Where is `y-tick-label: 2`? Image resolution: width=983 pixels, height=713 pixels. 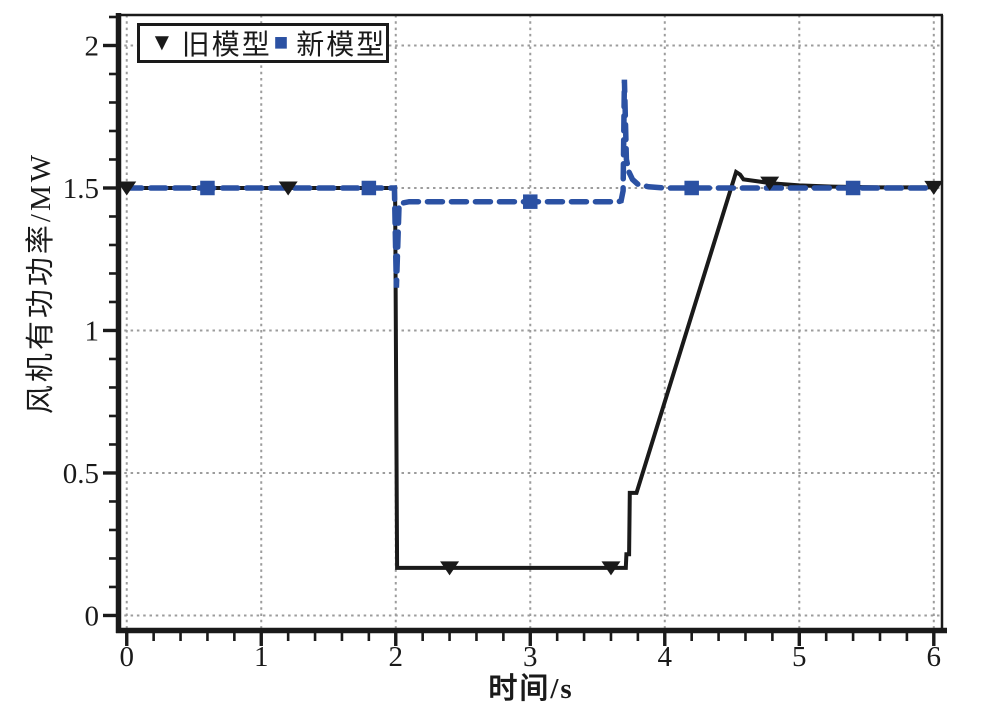
y-tick-label: 2 is located at coordinates (92, 46).